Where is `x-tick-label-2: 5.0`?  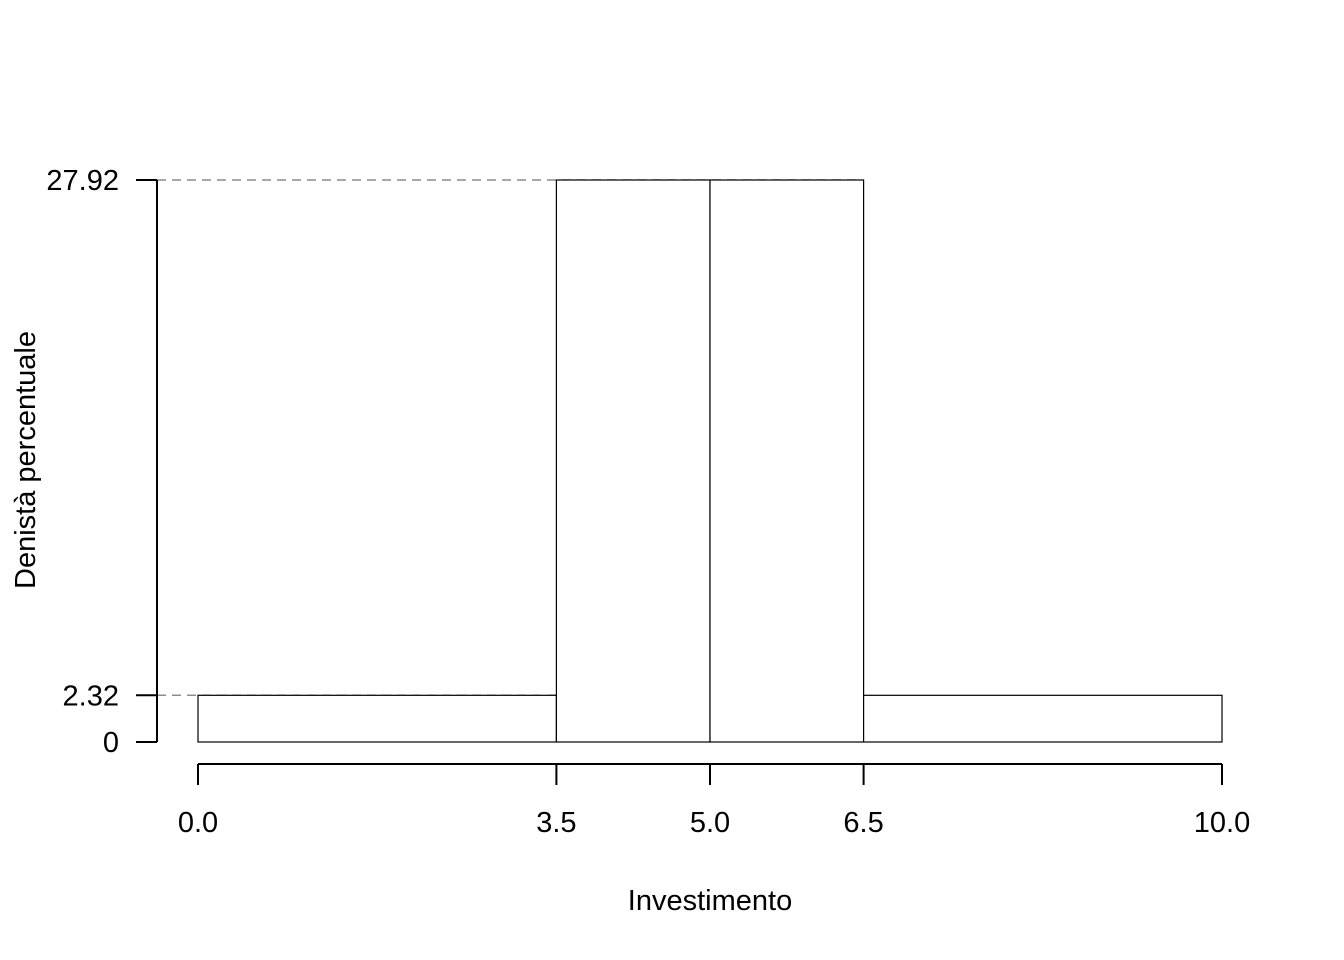 x-tick-label-2: 5.0 is located at coordinates (710, 823).